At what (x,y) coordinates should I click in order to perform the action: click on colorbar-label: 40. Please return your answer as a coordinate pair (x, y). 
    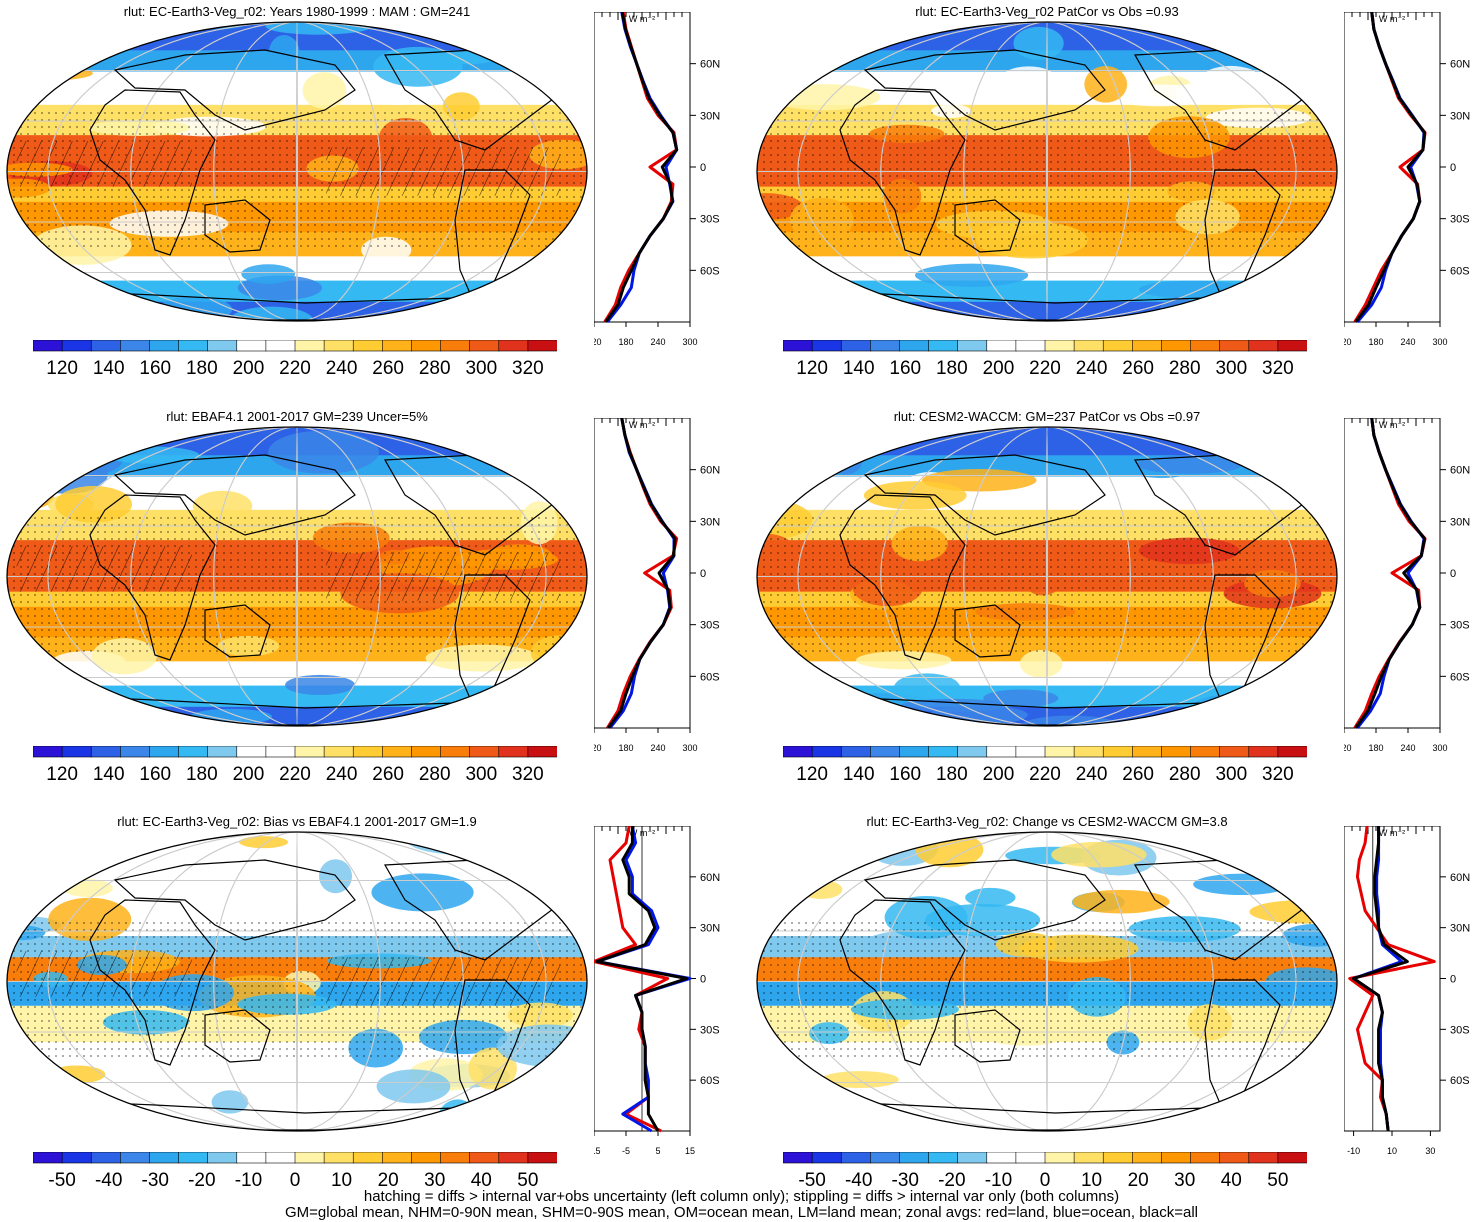
    Looking at the image, I should click on (481, 1180).